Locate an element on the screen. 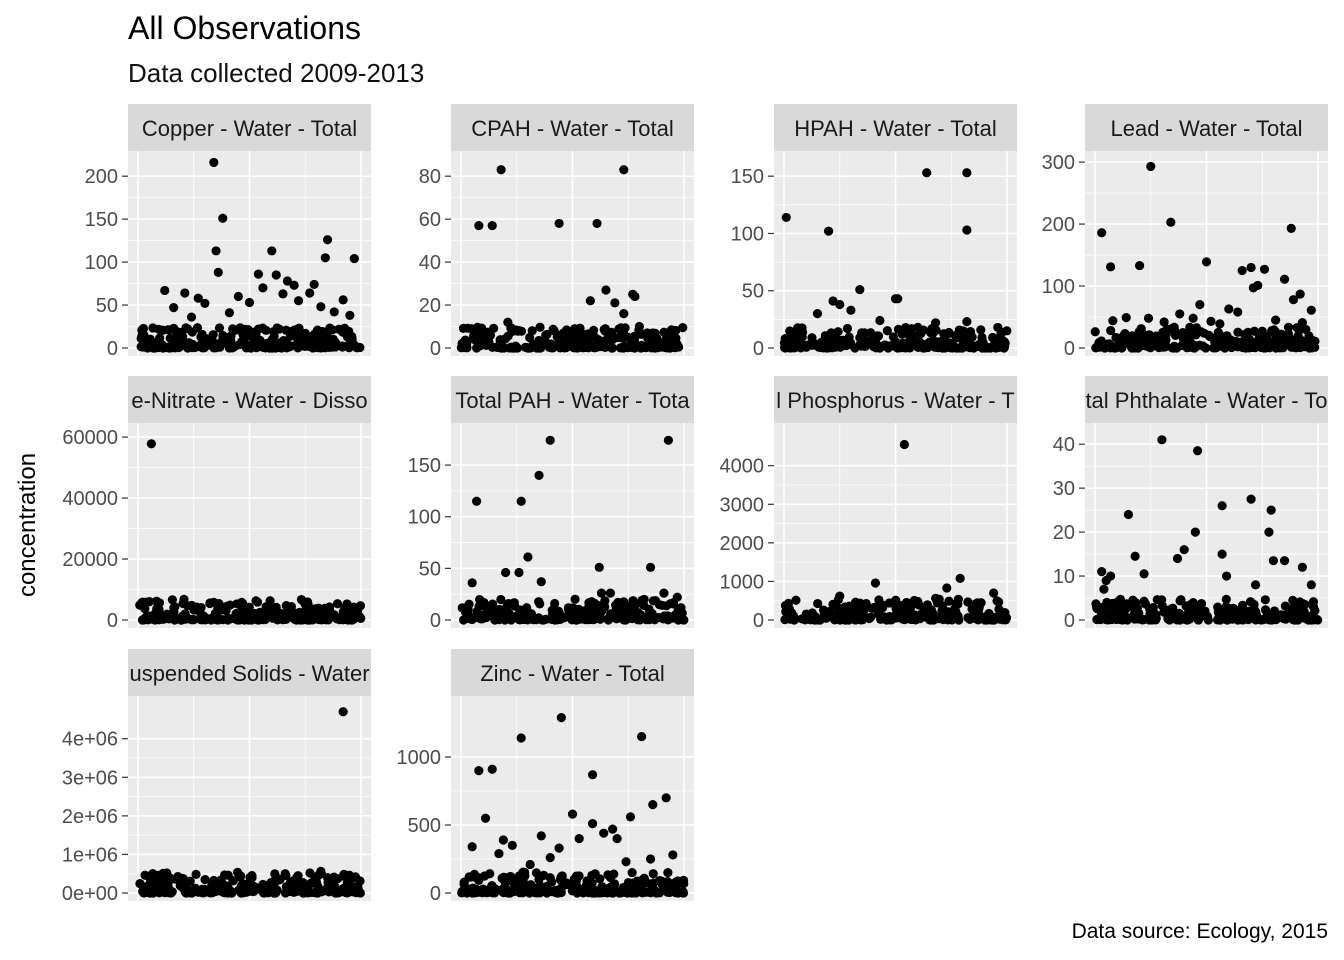 This screenshot has width=1344, height=960. chart-subtitle: Data collected 2009-2013 is located at coordinates (276, 73).